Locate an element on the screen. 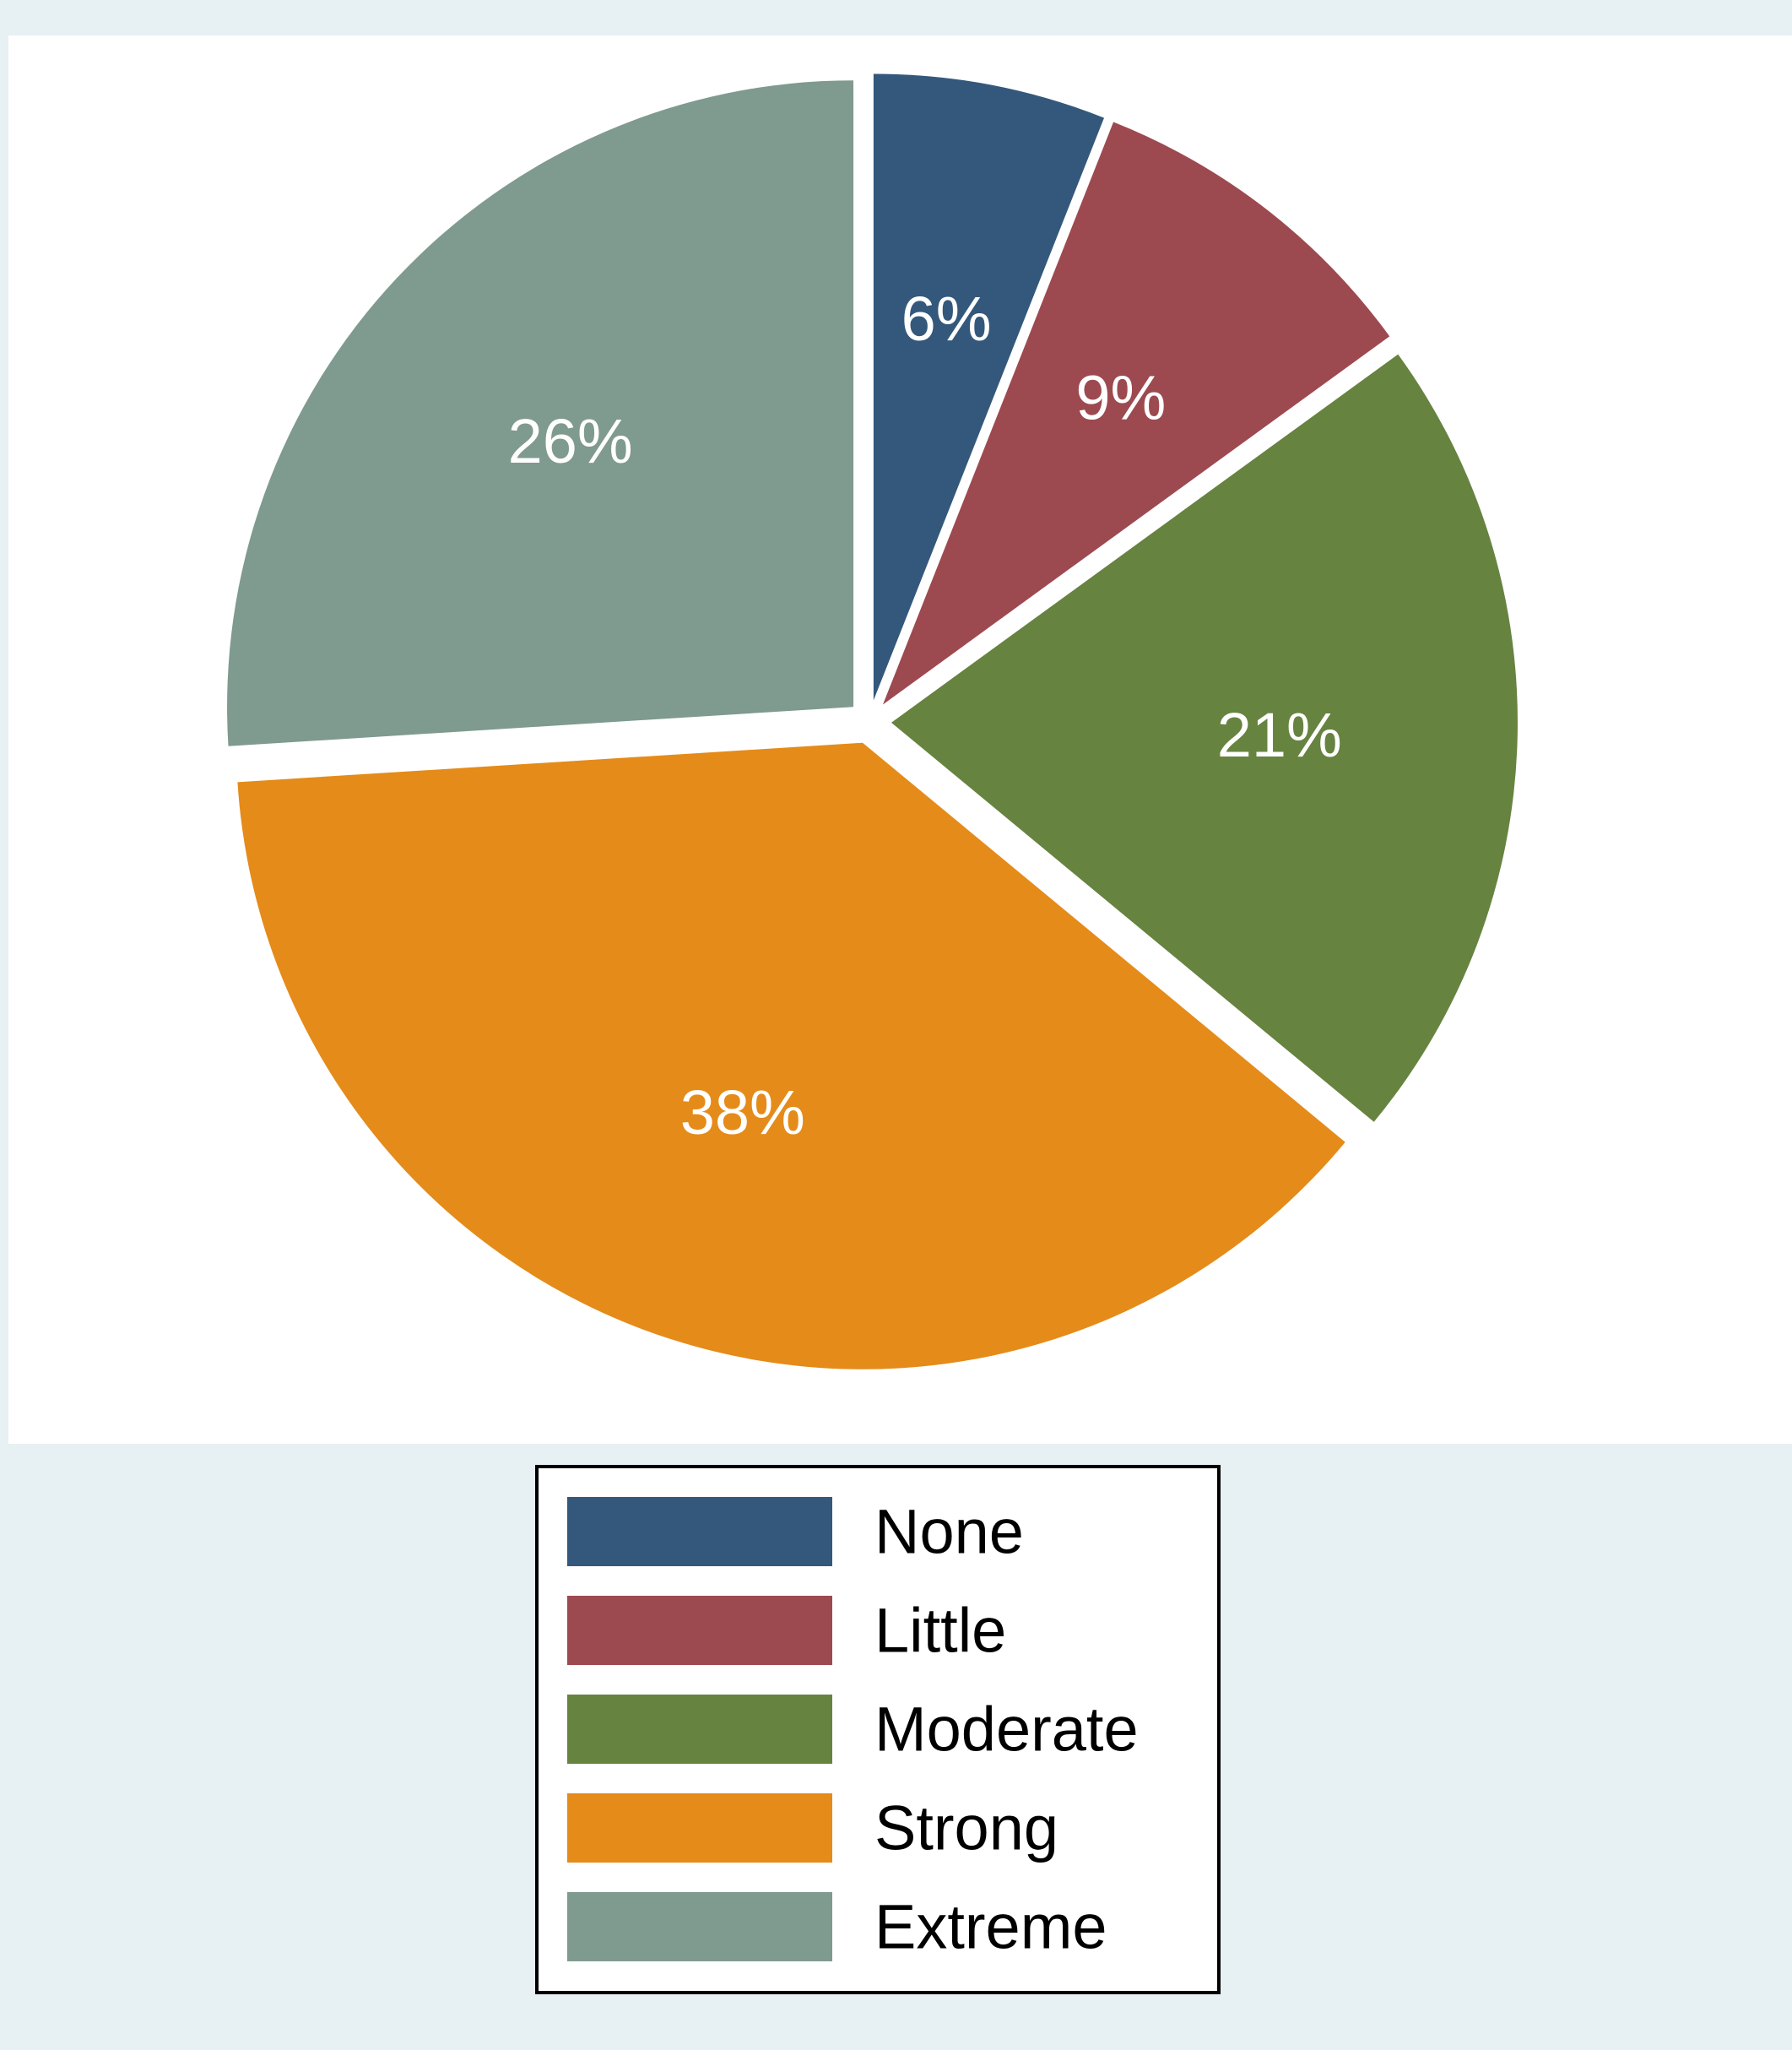 This screenshot has height=2050, width=1792. slice-label-strong: 38% is located at coordinates (742, 1112).